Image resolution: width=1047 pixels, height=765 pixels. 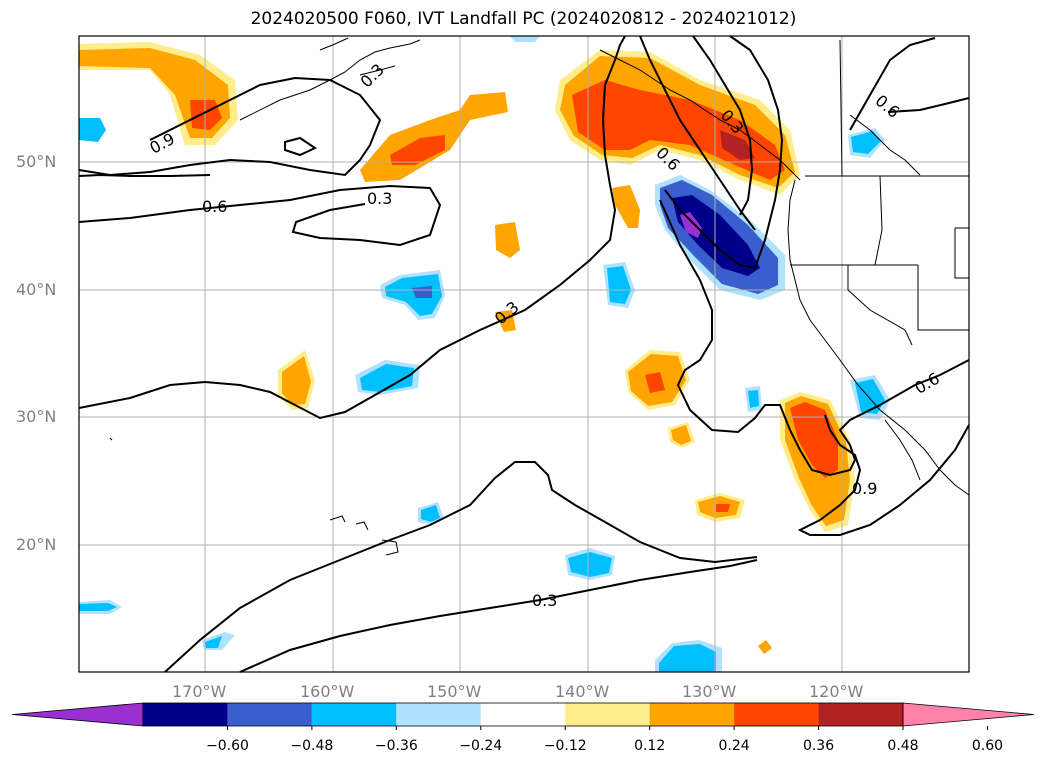 What do you see at coordinates (312, 746) in the screenshot?
I see `colorbar-tick-label: −0.48` at bounding box center [312, 746].